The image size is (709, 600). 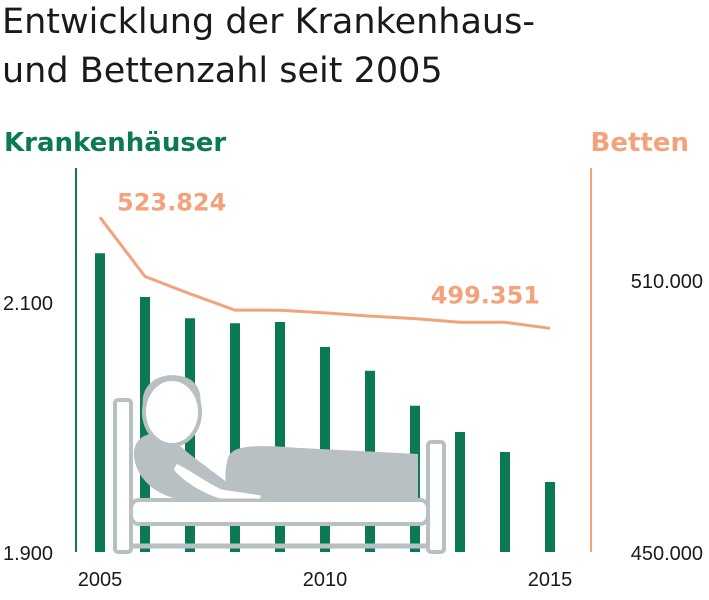 What do you see at coordinates (639, 143) in the screenshot?
I see `right-axis-label: Betten` at bounding box center [639, 143].